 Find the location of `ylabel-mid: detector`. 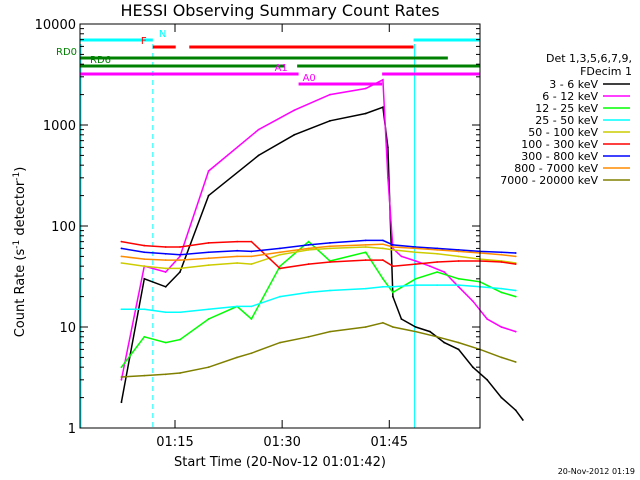

ylabel-mid: detector is located at coordinates (20, 210).